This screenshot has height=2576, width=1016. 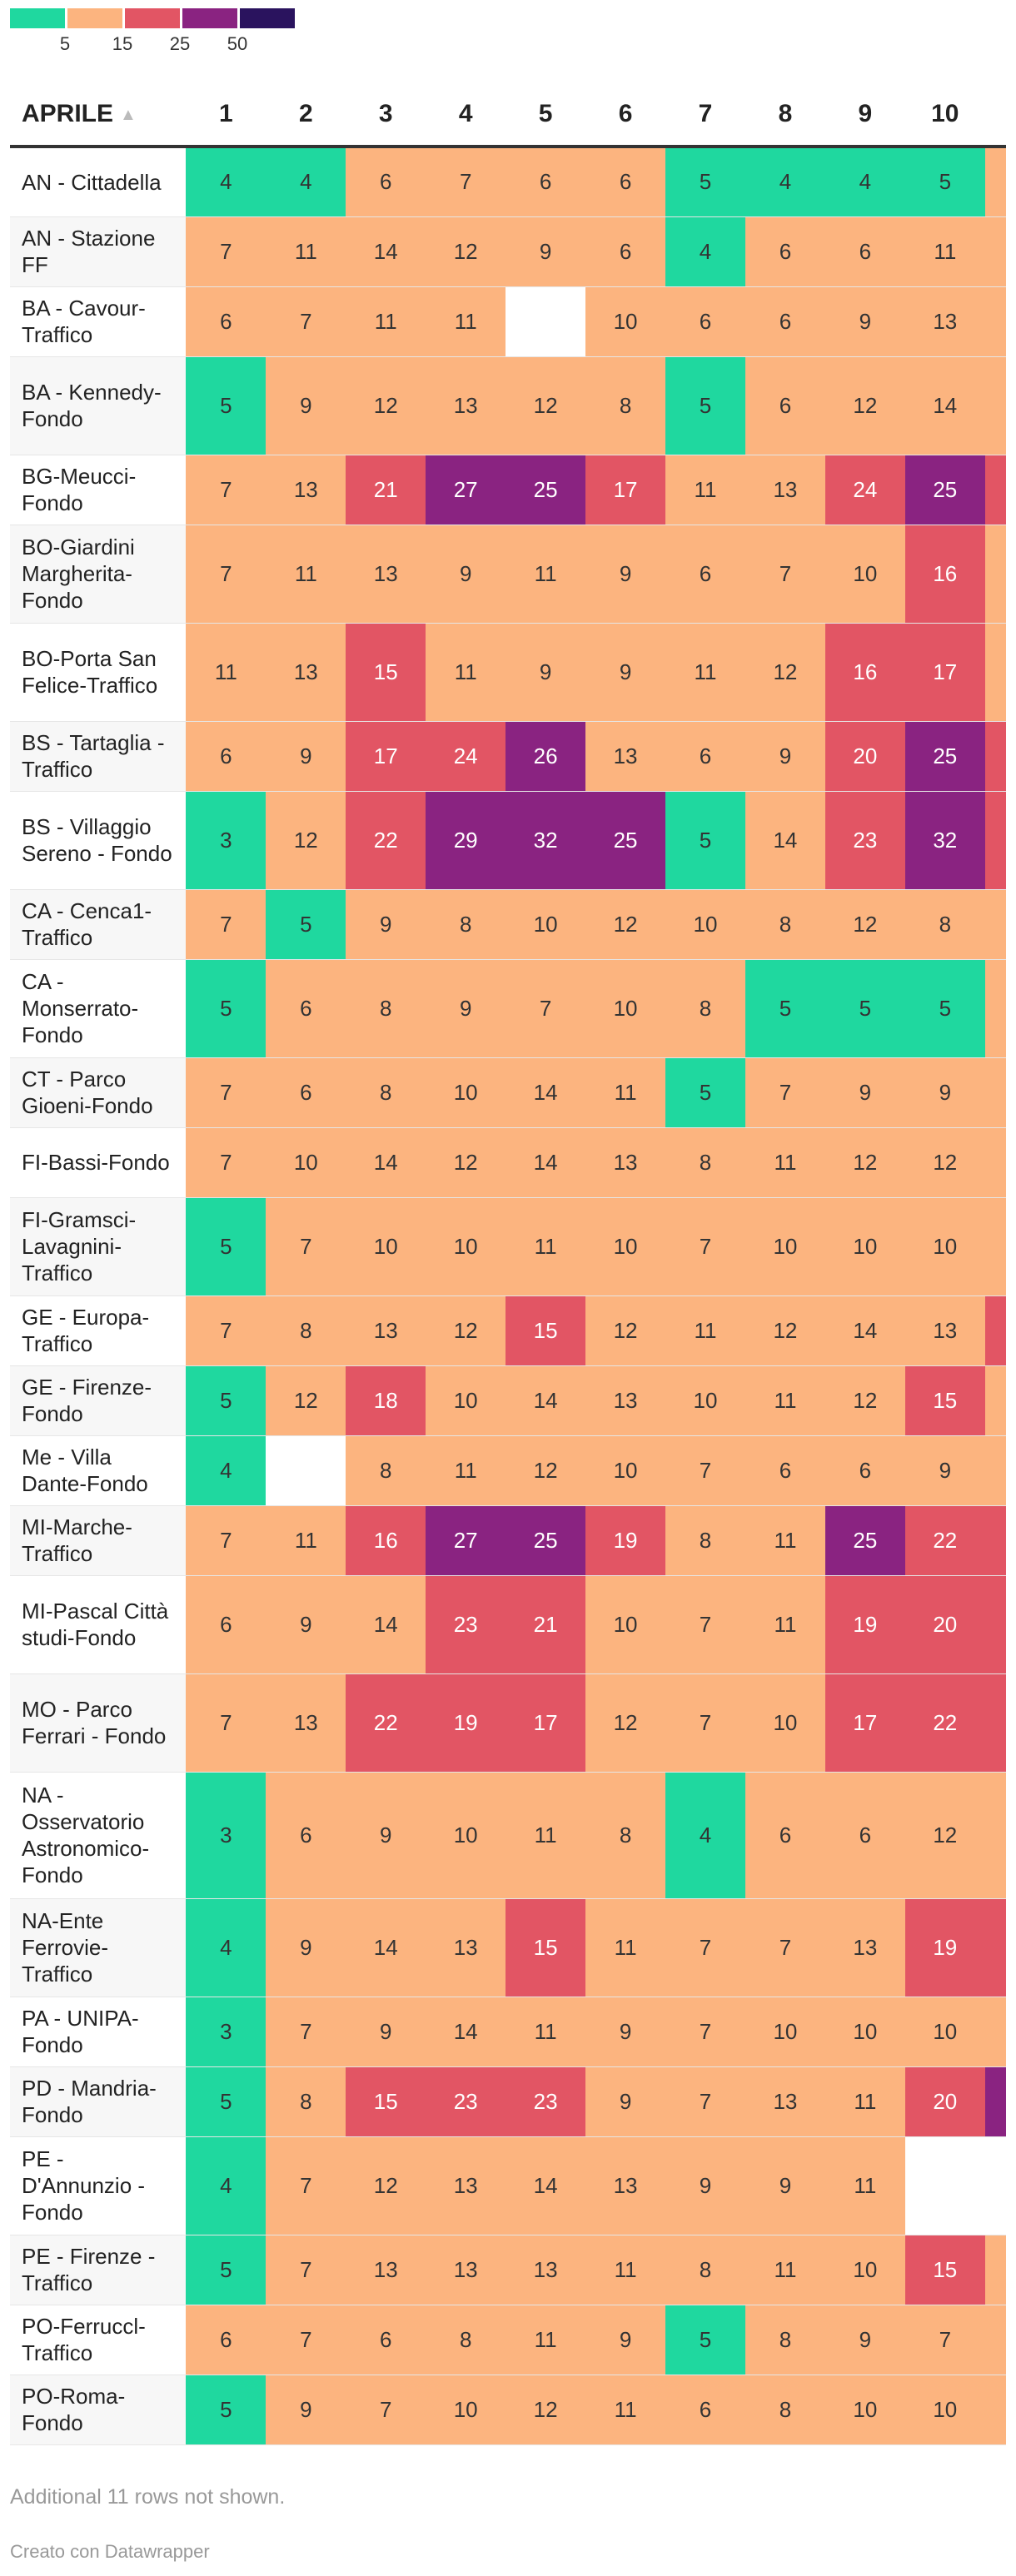 What do you see at coordinates (865, 672) in the screenshot?
I see `heatmap-cell: 16` at bounding box center [865, 672].